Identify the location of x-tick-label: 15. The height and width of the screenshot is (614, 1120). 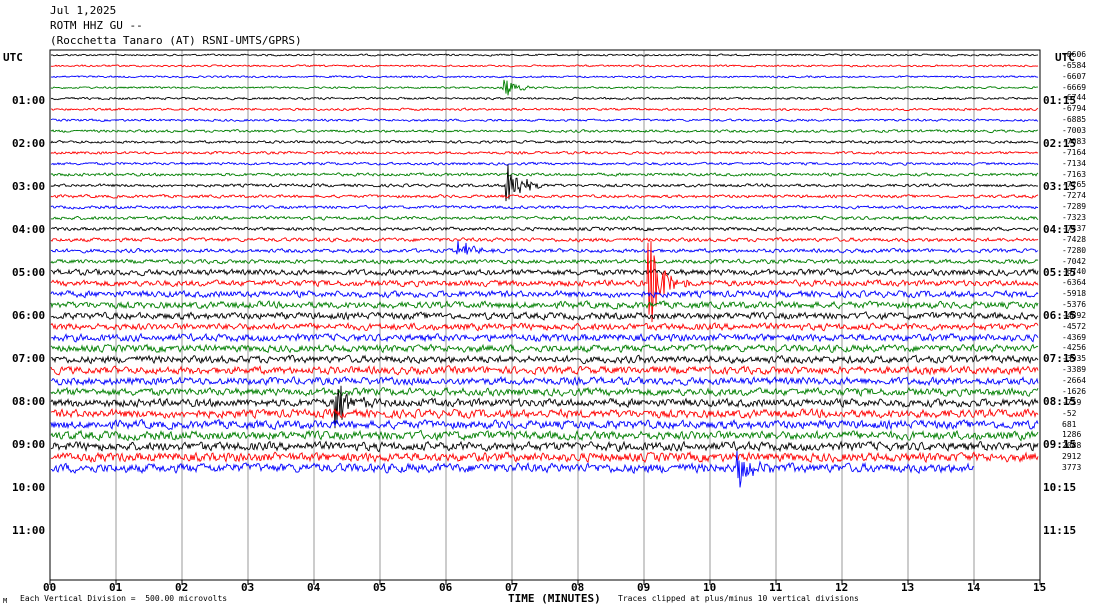
(1040, 587).